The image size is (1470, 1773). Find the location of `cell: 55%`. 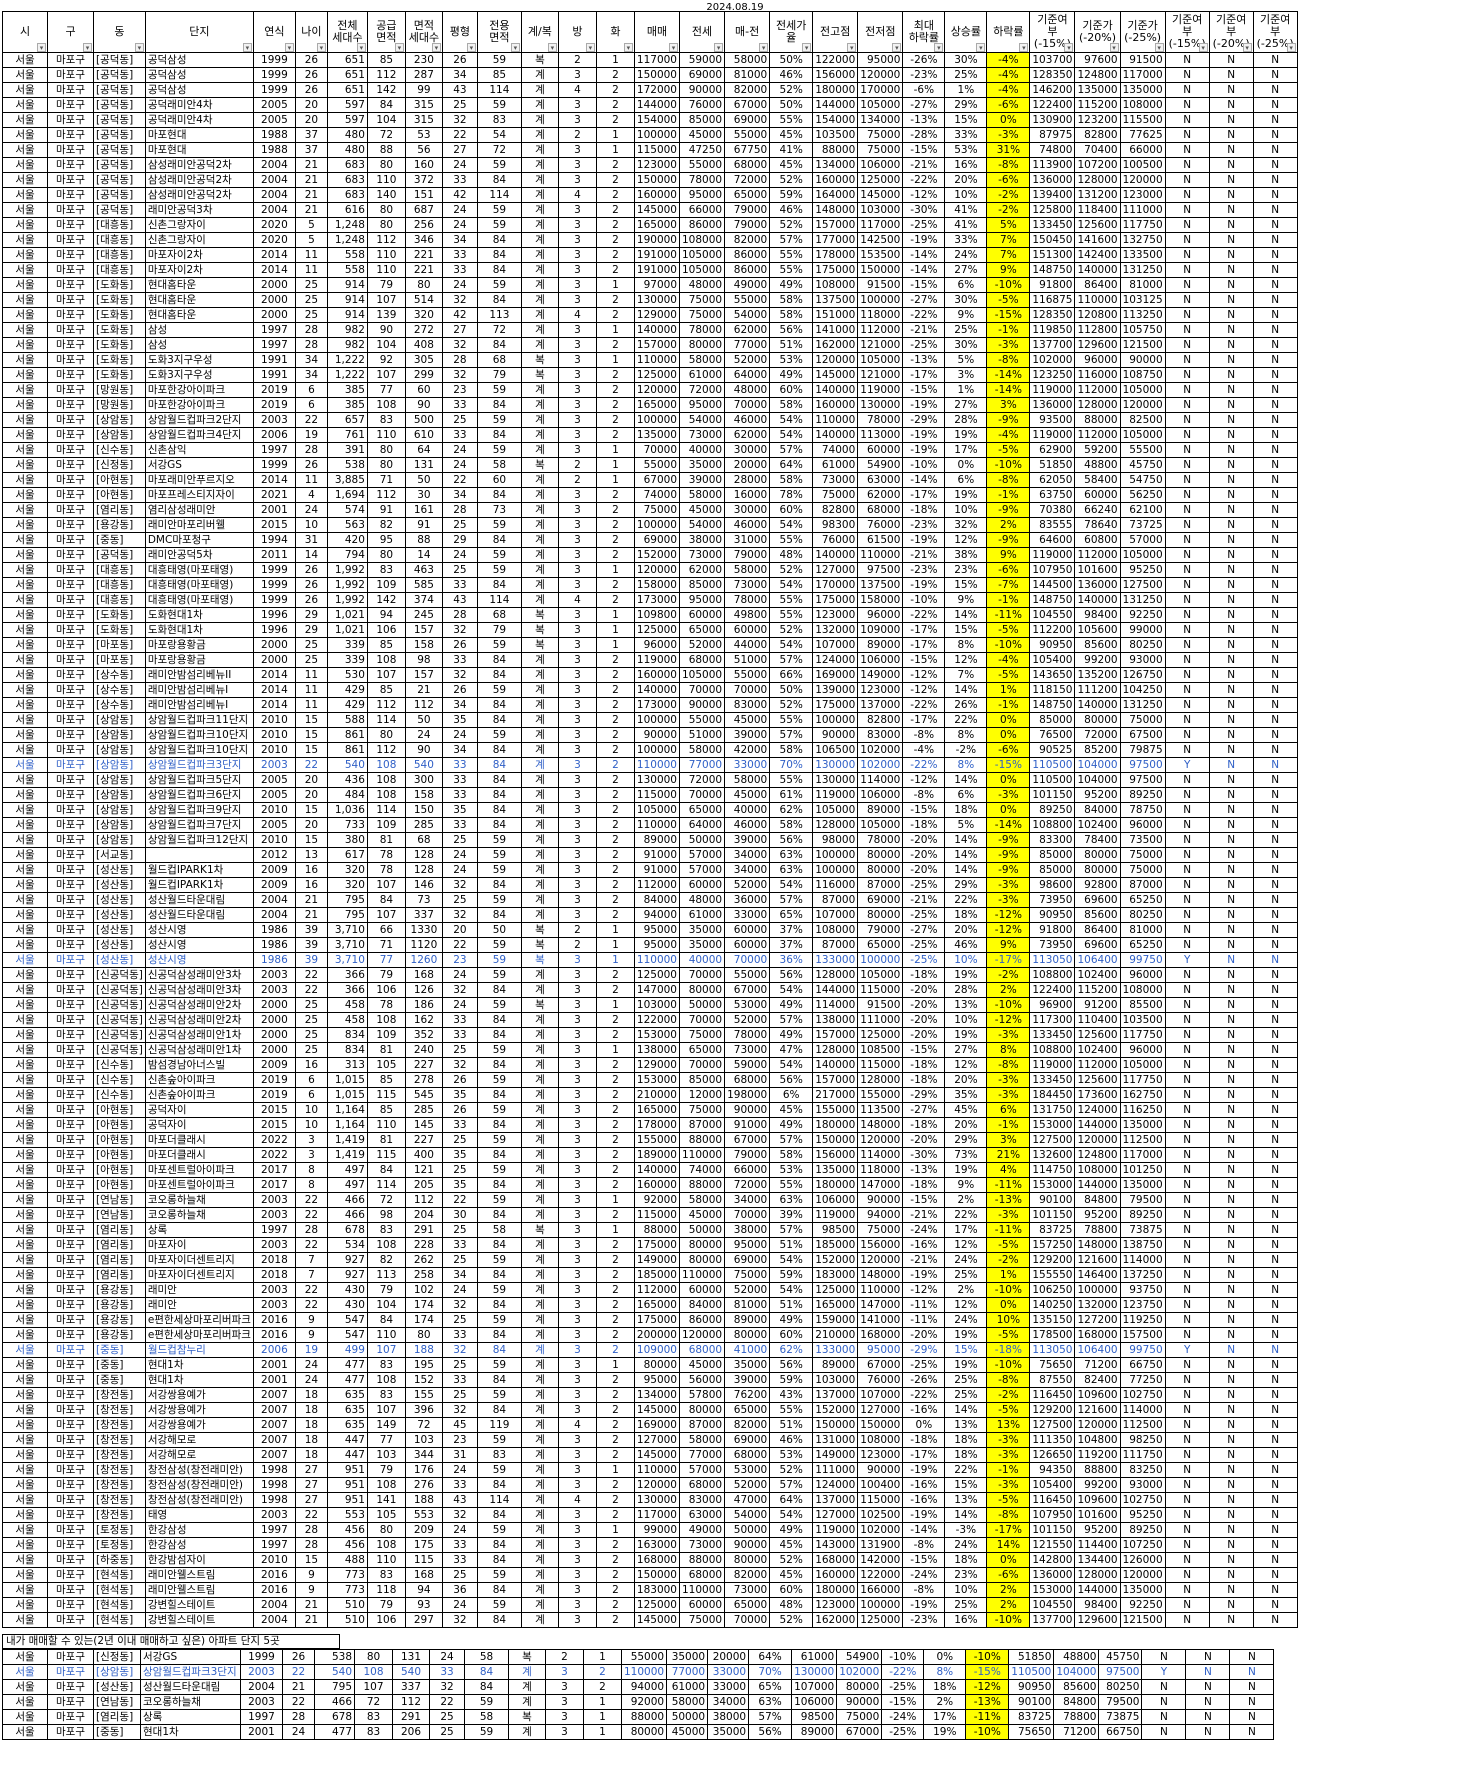

cell: 55% is located at coordinates (791, 120).